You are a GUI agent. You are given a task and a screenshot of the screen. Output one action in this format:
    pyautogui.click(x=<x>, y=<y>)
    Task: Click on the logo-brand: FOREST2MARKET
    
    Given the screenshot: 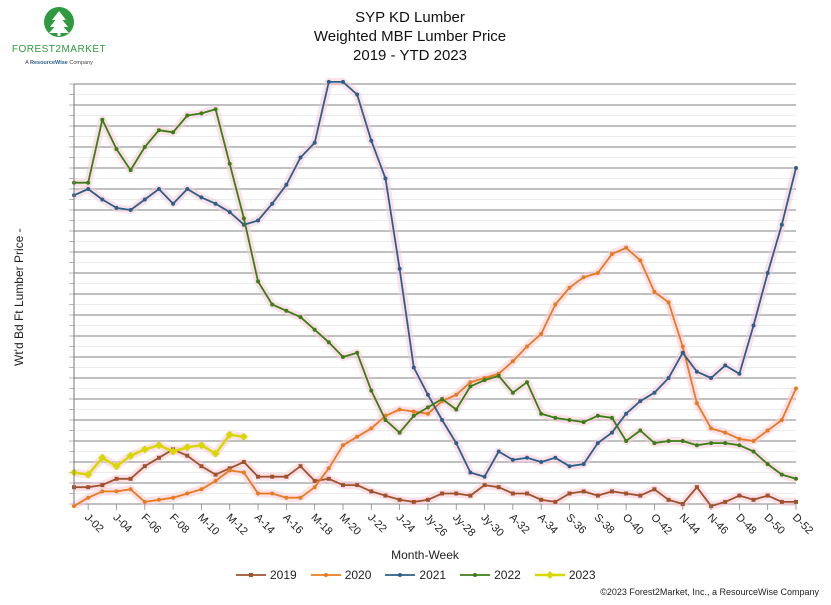 What is the action you would take?
    pyautogui.click(x=59, y=49)
    